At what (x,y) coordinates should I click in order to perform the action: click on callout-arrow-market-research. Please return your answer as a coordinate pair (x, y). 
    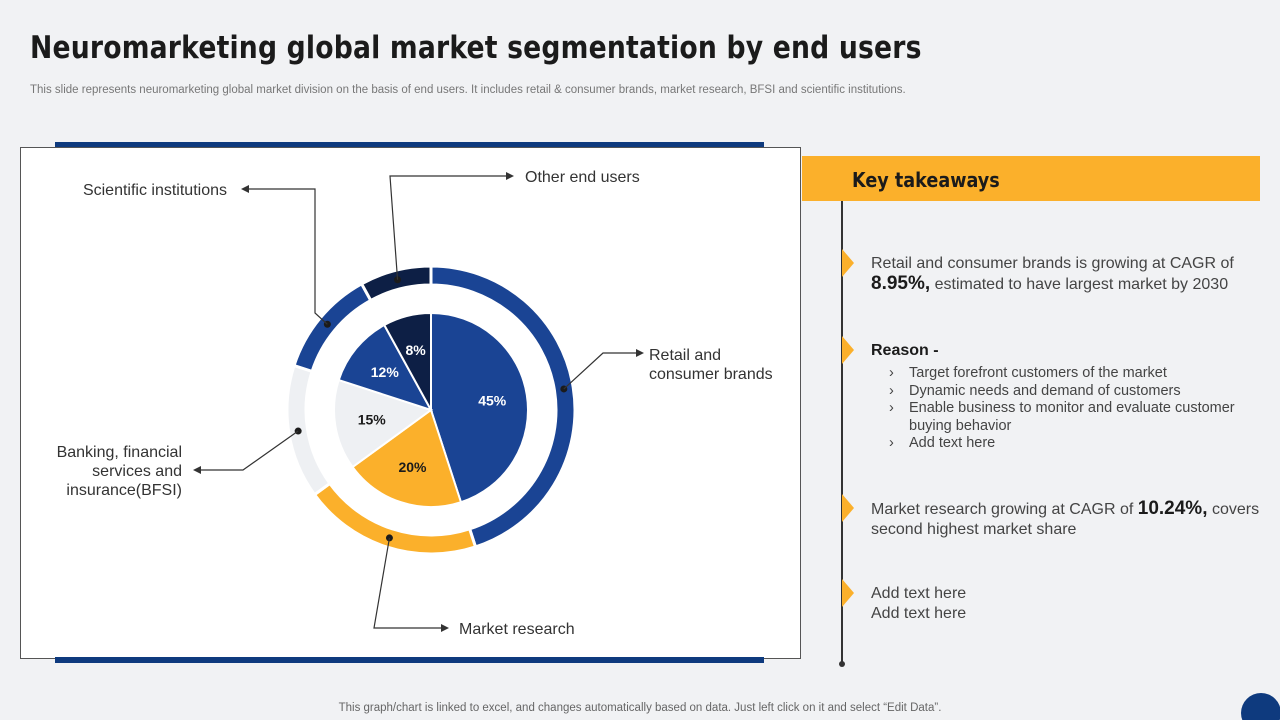
    Looking at the image, I should click on (445, 628).